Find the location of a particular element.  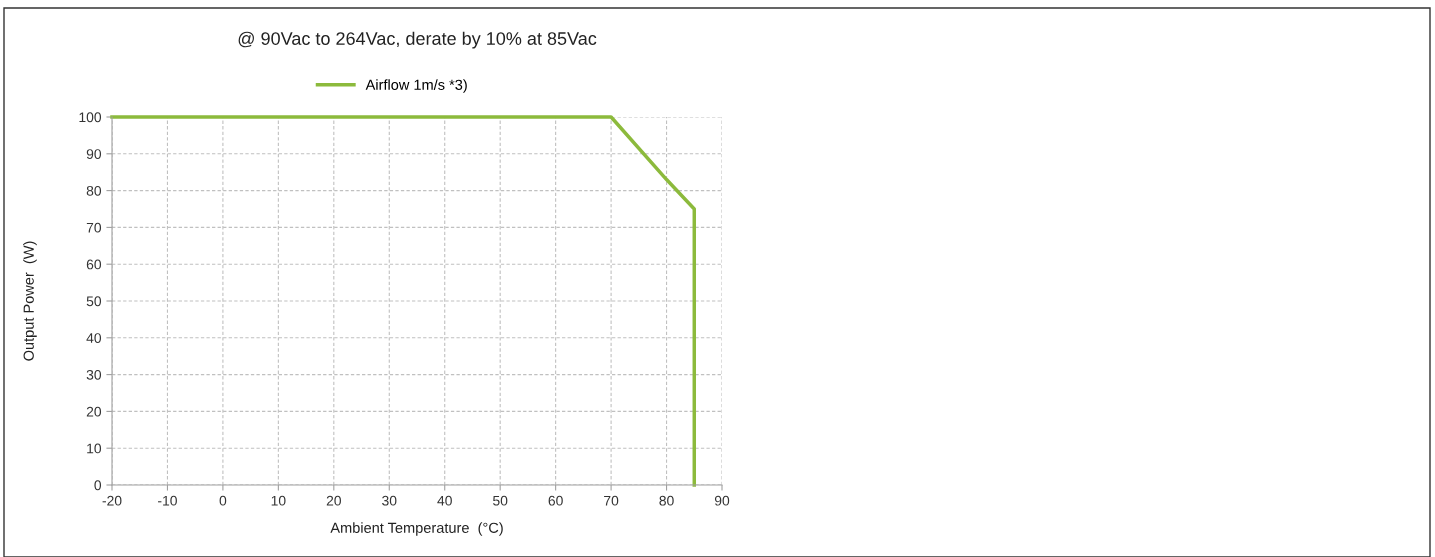

y-tick-label: 90 is located at coordinates (94, 154).